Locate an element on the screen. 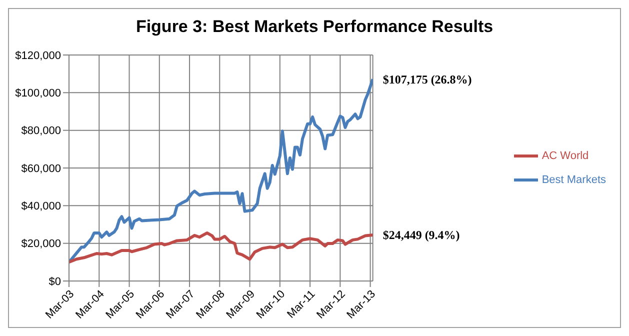  y-tick-label: $100,000 is located at coordinates (38, 94).